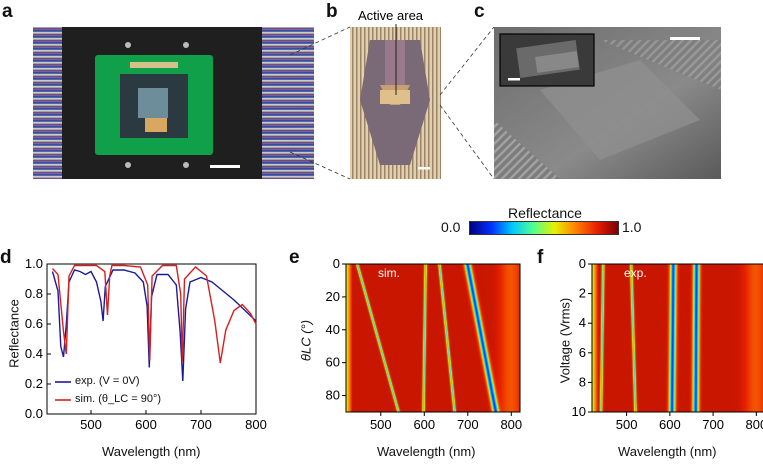  I want to click on colorbar-min-label: 0.0, so click(451, 227).